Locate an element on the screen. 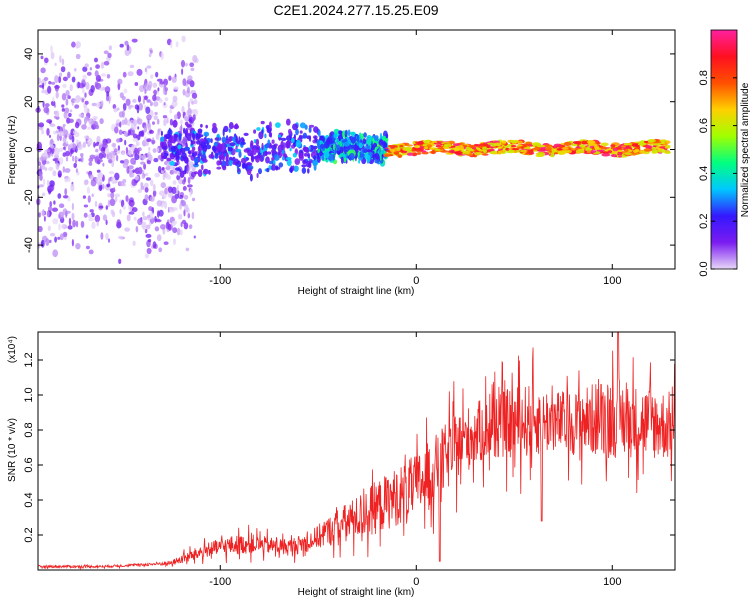 Image resolution: width=750 pixels, height=600 pixels. colorbar-scale is located at coordinates (724, 149).